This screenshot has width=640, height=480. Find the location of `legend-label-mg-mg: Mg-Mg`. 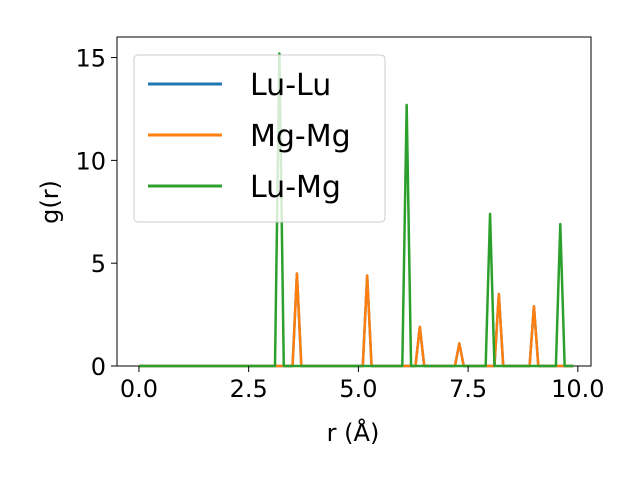

legend-label-mg-mg: Mg-Mg is located at coordinates (300, 136).